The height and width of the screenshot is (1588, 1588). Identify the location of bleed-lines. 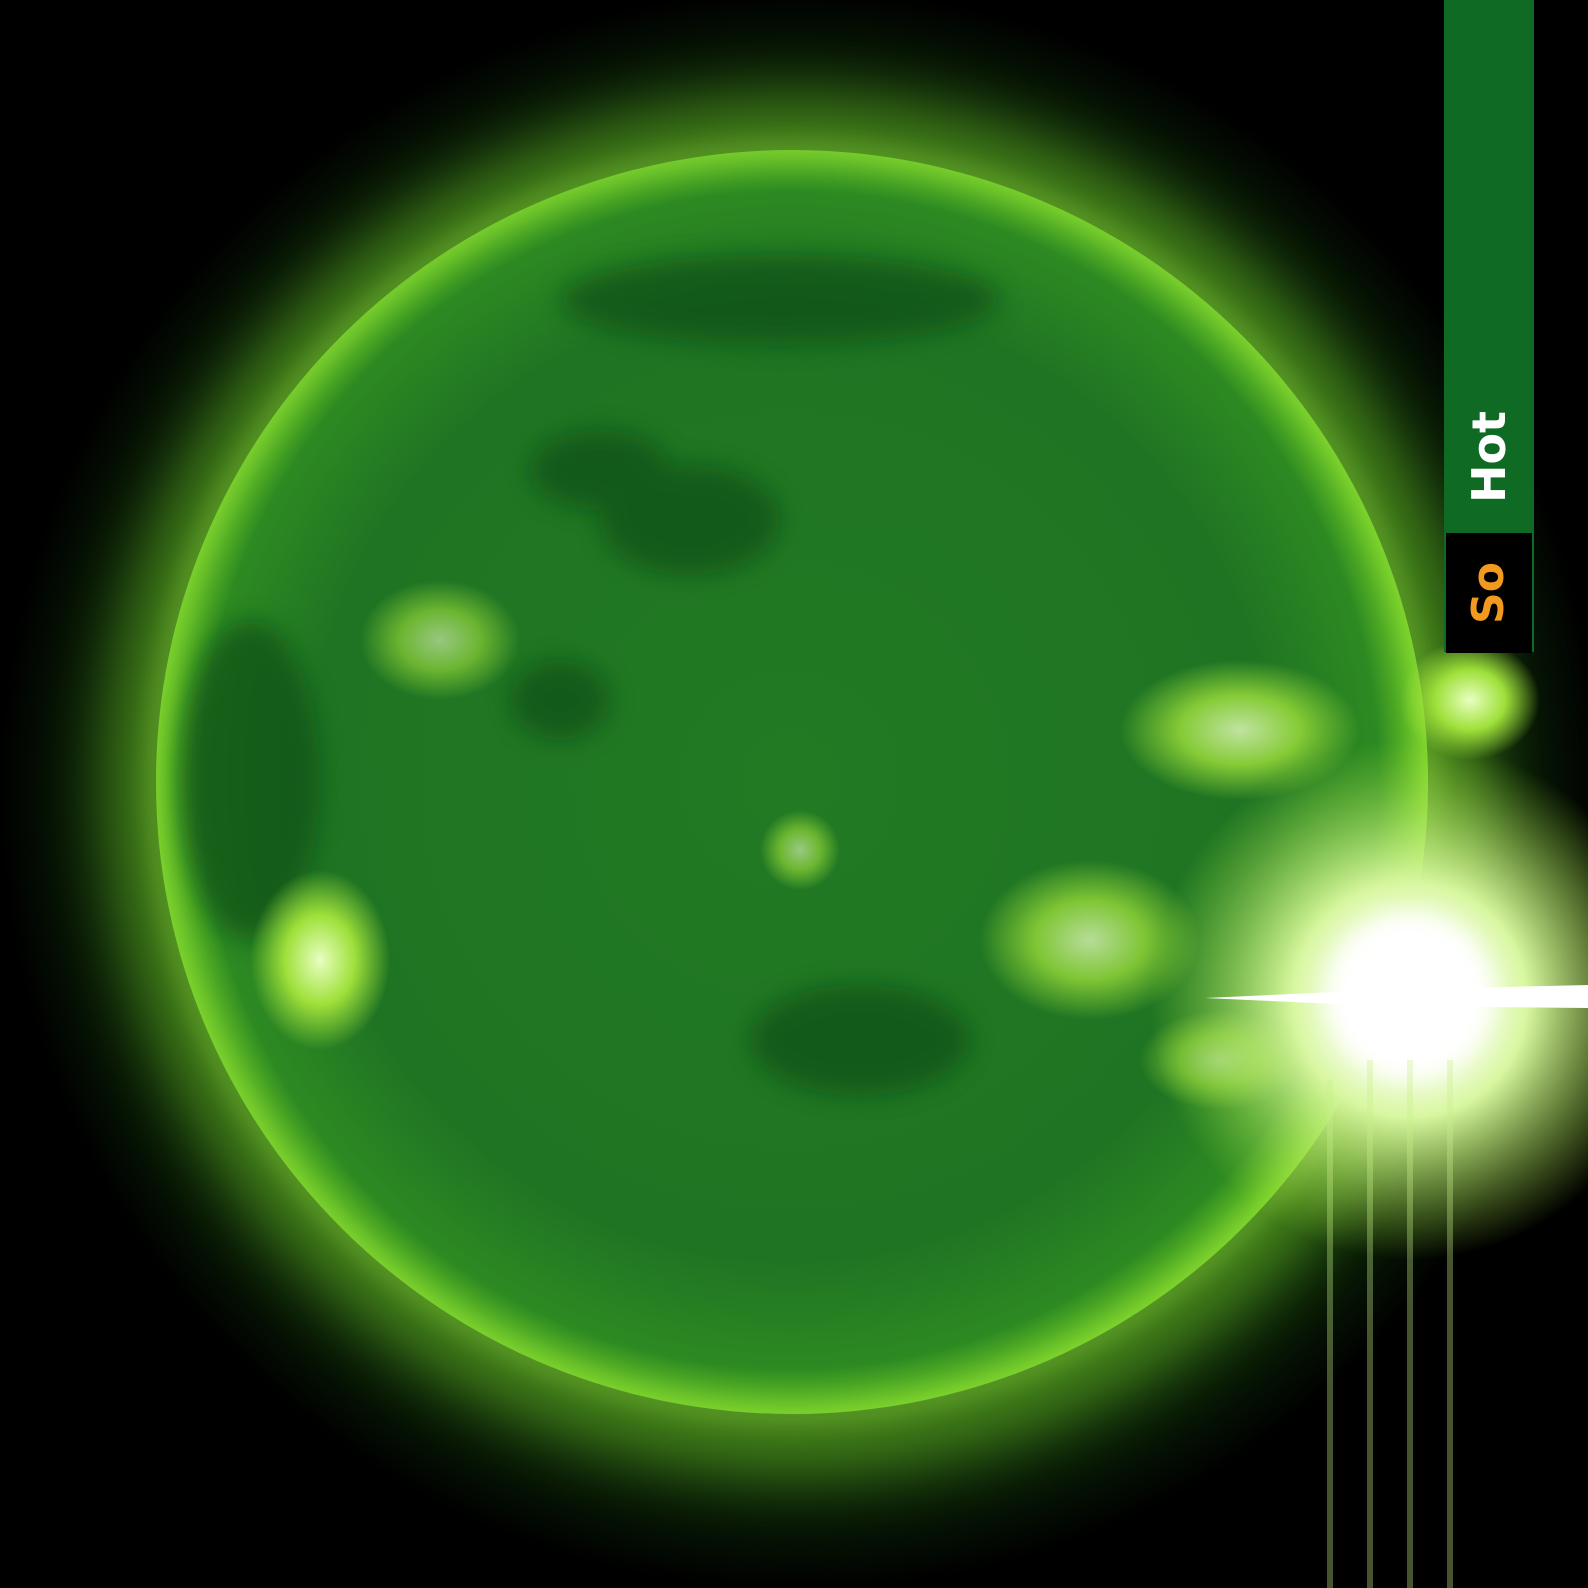
(1390, 1324).